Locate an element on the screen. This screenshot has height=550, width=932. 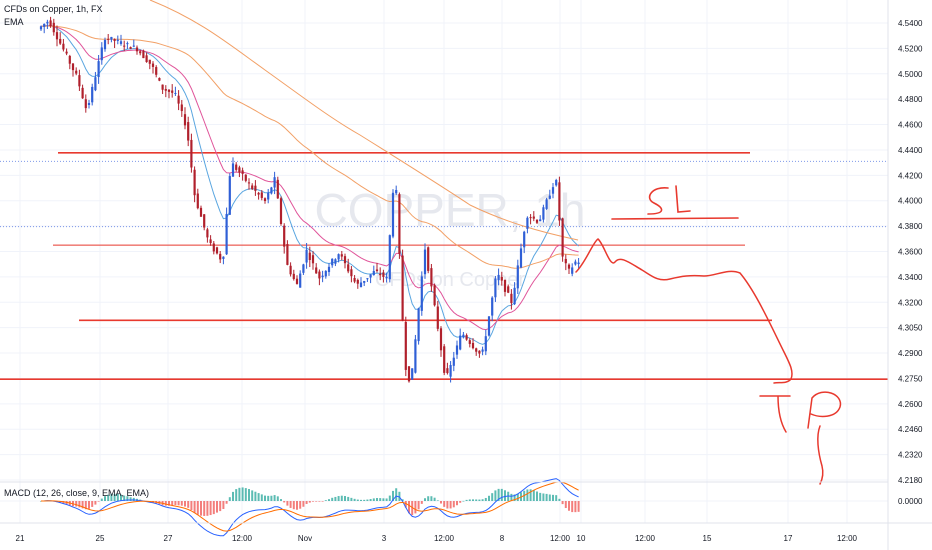
y-tick-label: 4.2180 is located at coordinates (910, 480).